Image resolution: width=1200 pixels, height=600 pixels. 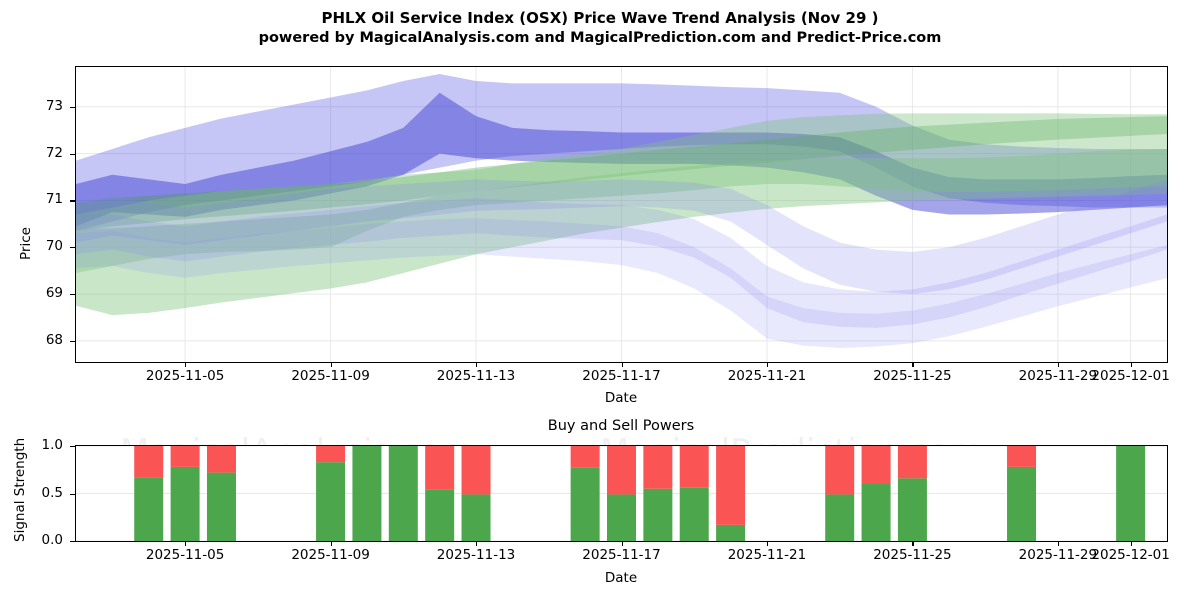 I want to click on signal-bars, so click(x=621, y=493).